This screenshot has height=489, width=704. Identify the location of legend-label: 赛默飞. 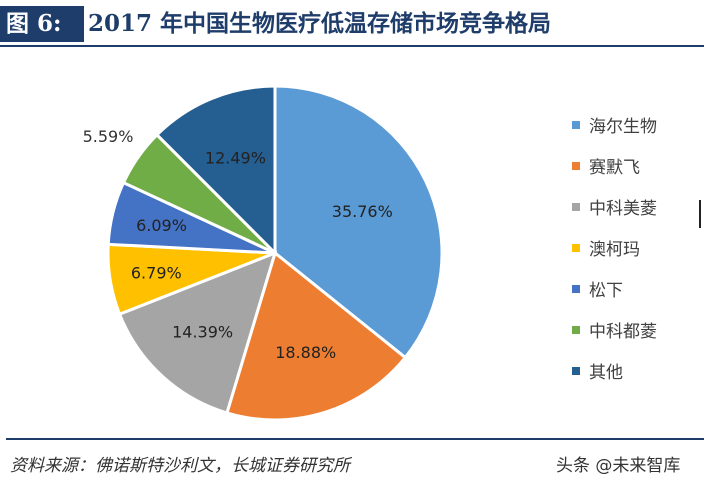
(614, 168).